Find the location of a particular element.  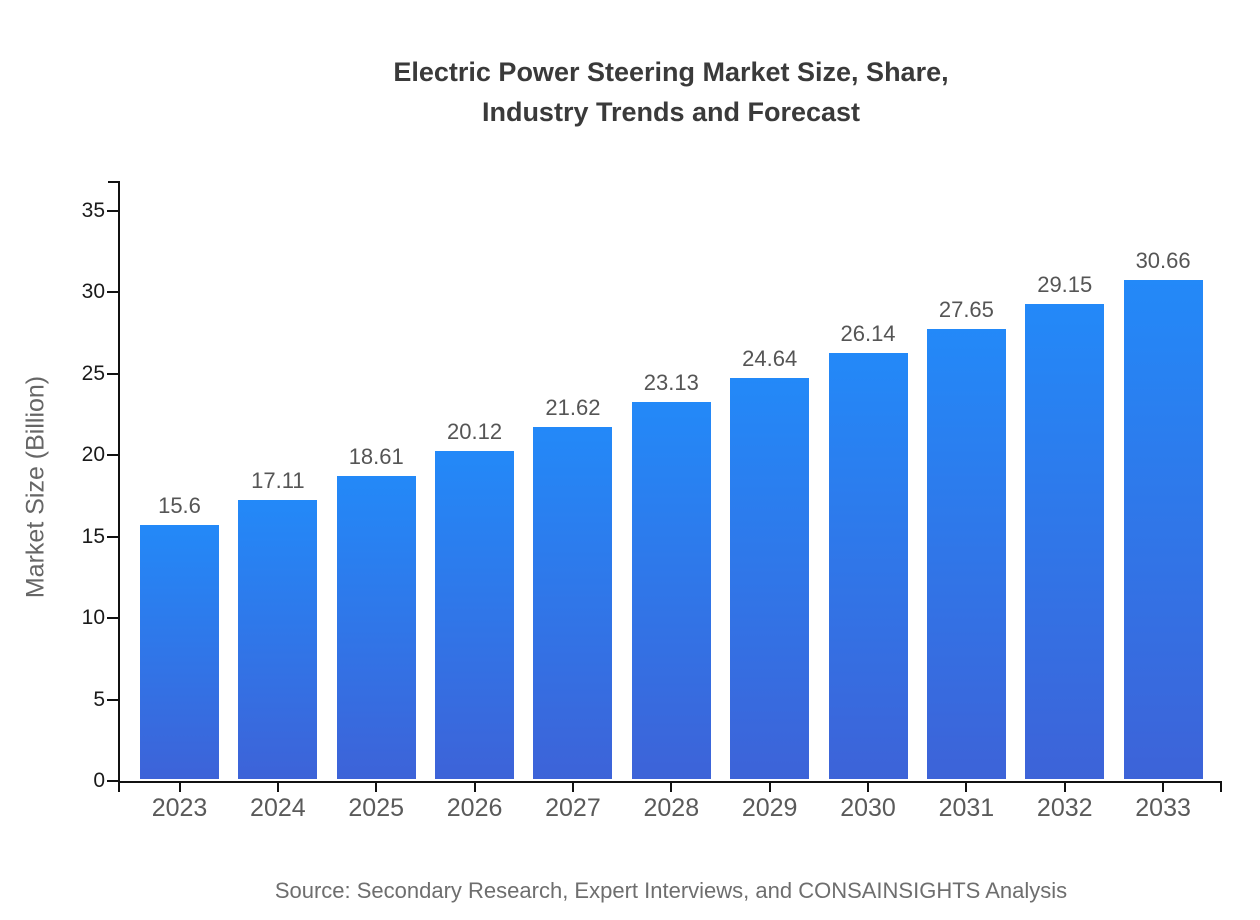

bar-value-label-2028: 23.13 is located at coordinates (671, 383).